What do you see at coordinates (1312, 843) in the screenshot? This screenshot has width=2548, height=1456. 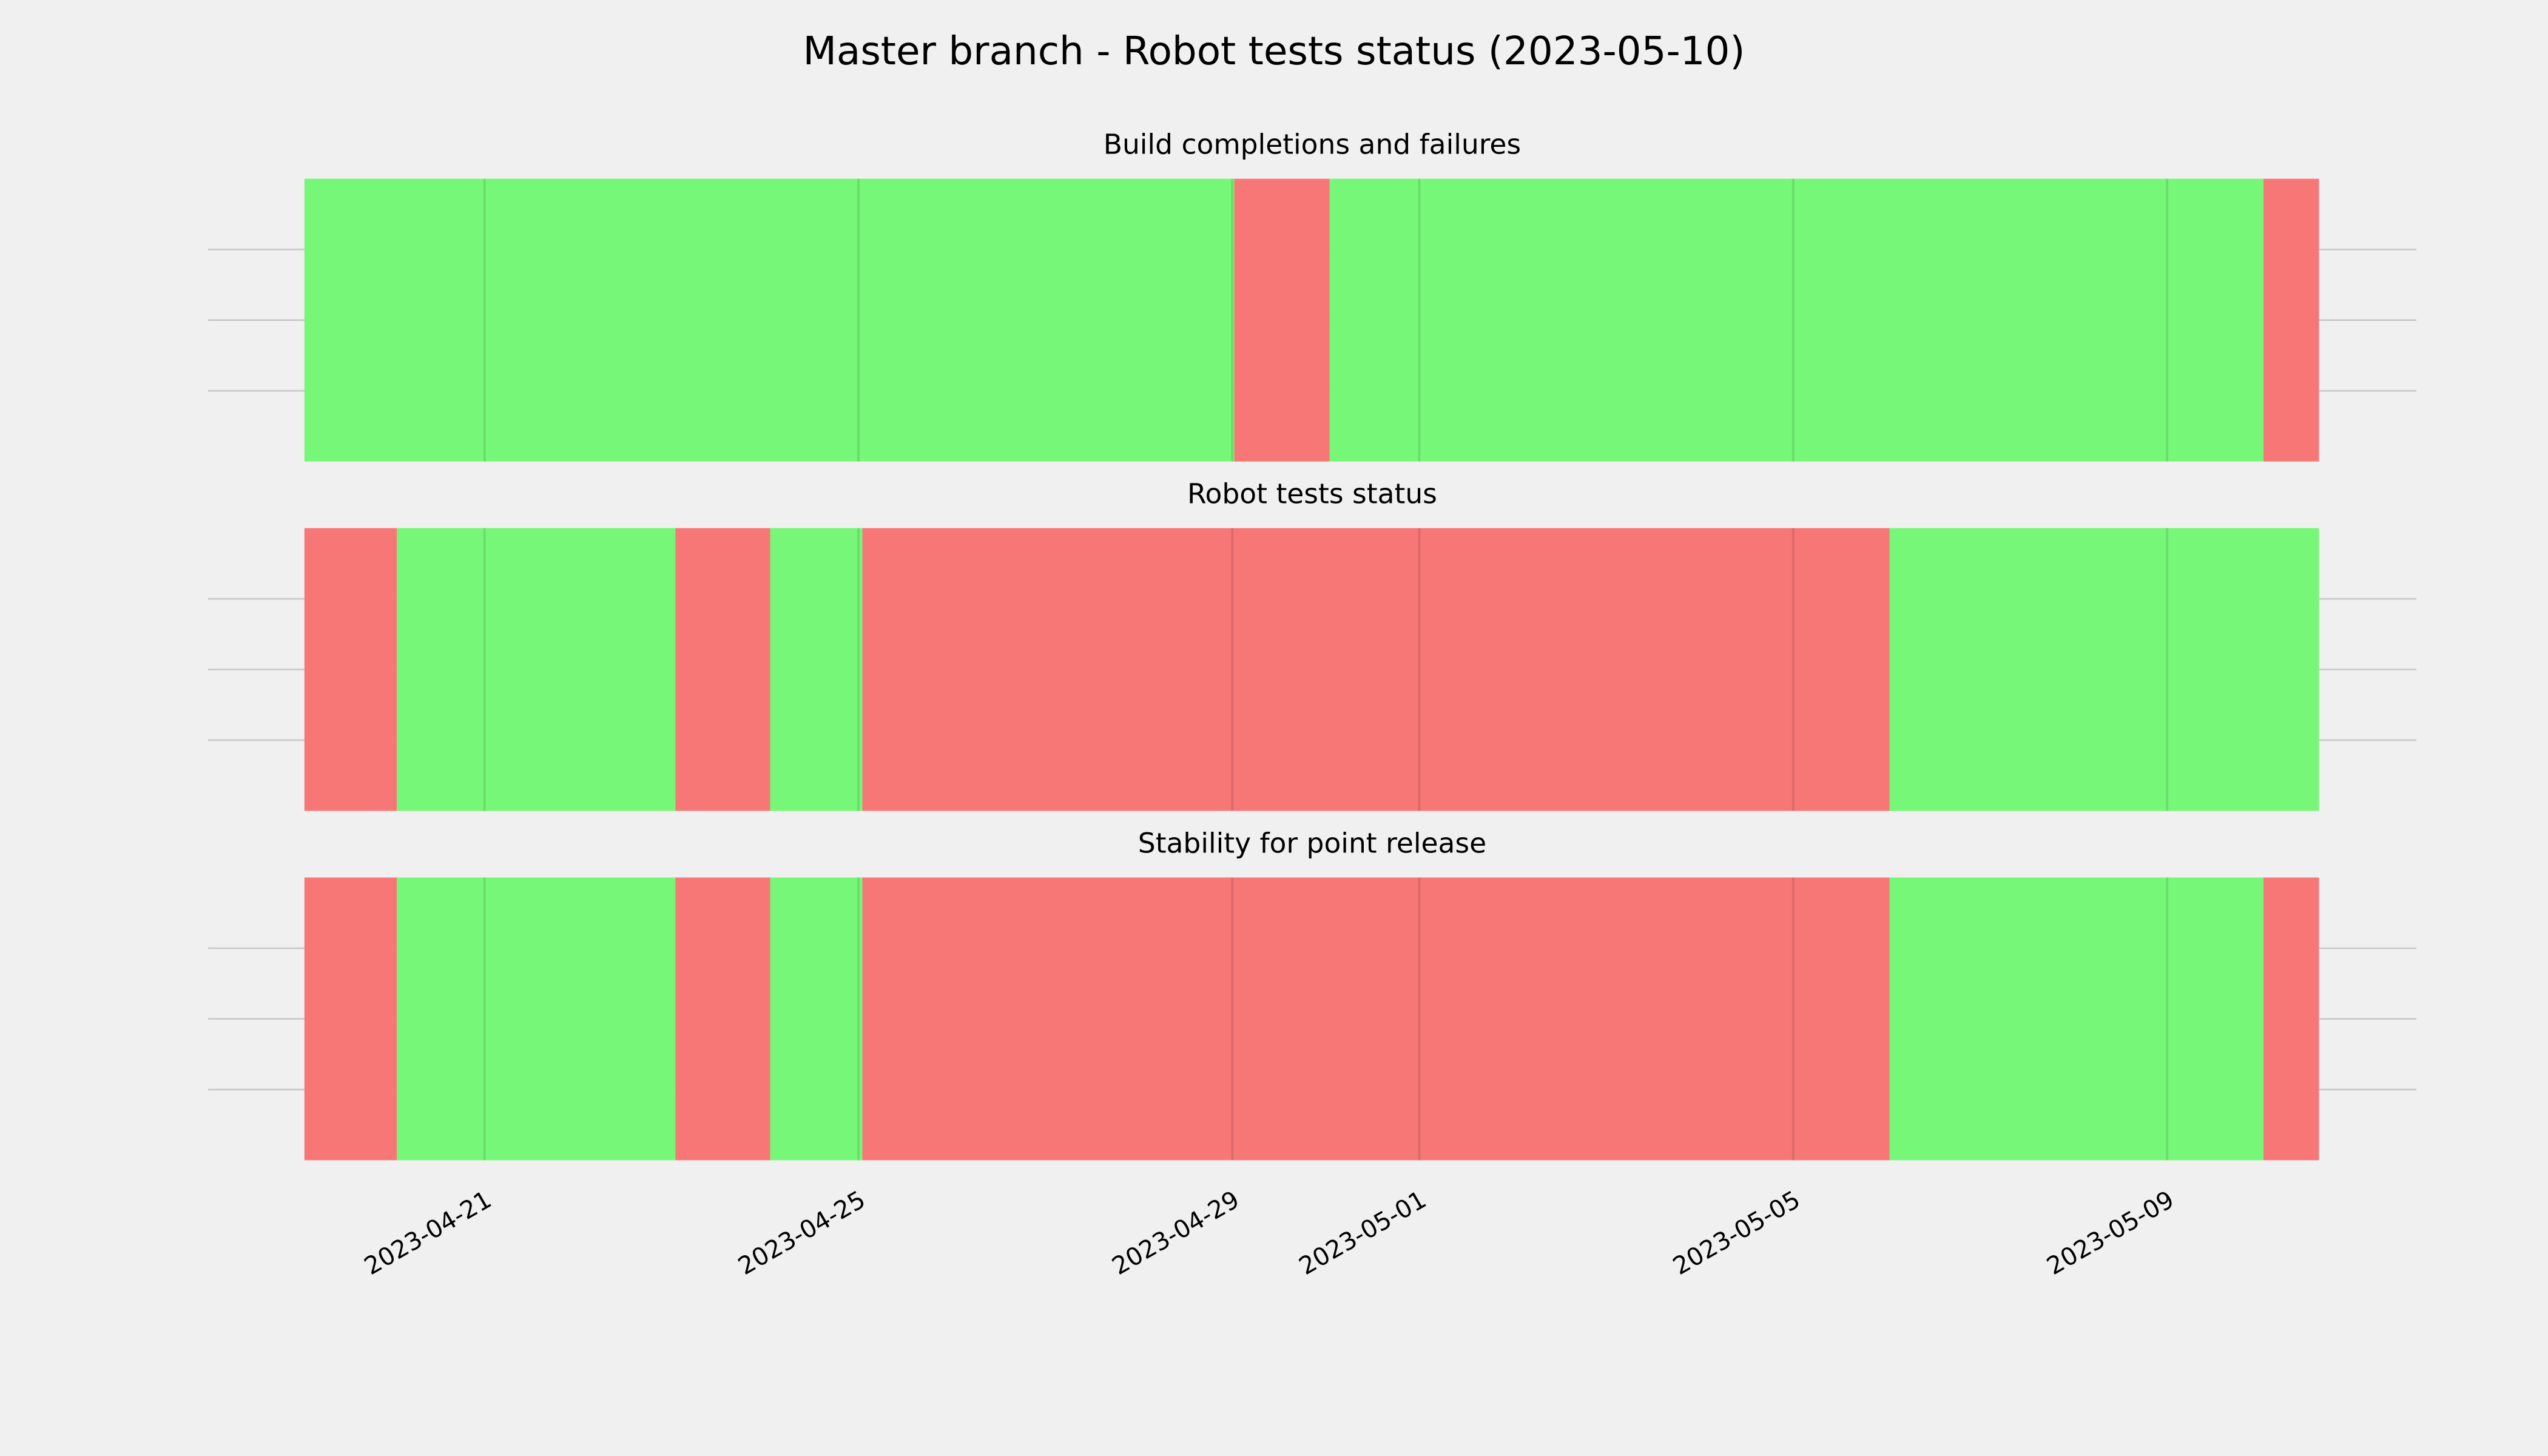 I see `subplot-title: Stability for point release` at bounding box center [1312, 843].